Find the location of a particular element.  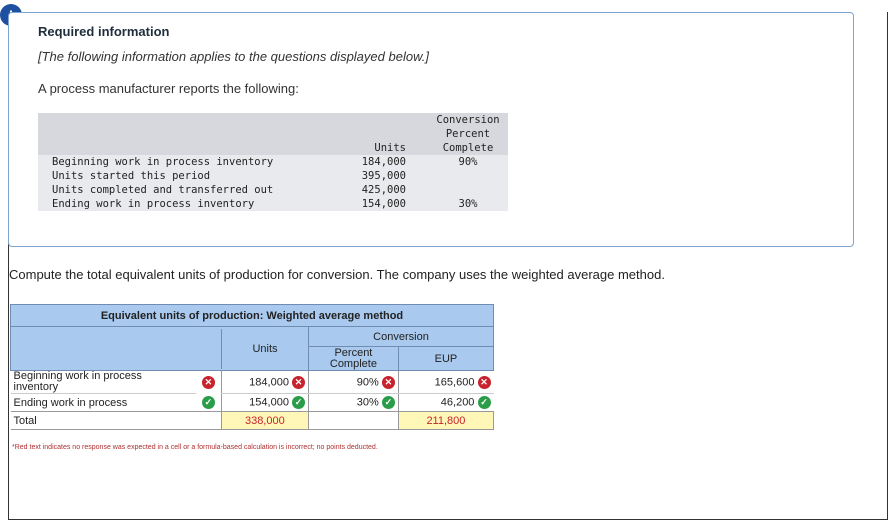

info-row-pct: 30% is located at coordinates (468, 204).